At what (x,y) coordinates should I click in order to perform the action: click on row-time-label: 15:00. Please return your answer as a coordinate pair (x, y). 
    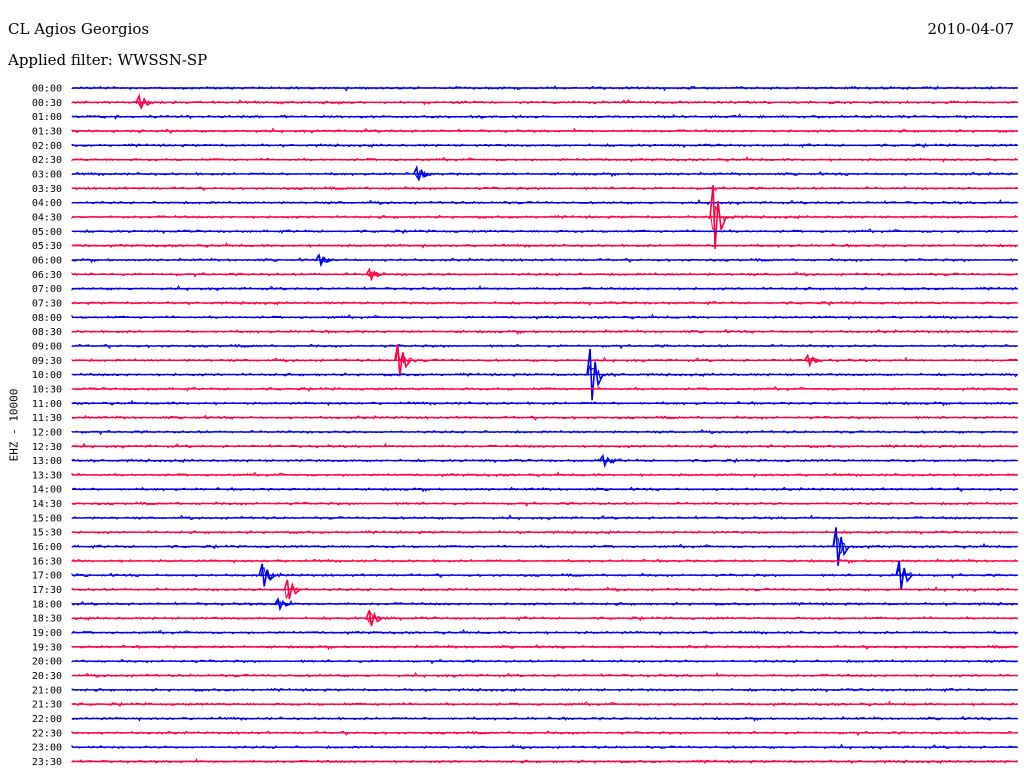
    Looking at the image, I should click on (47, 518).